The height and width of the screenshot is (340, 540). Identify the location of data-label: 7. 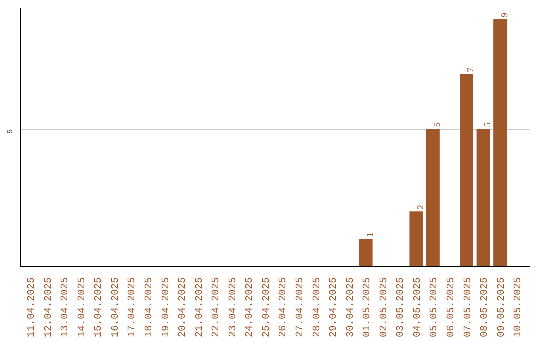
(471, 69).